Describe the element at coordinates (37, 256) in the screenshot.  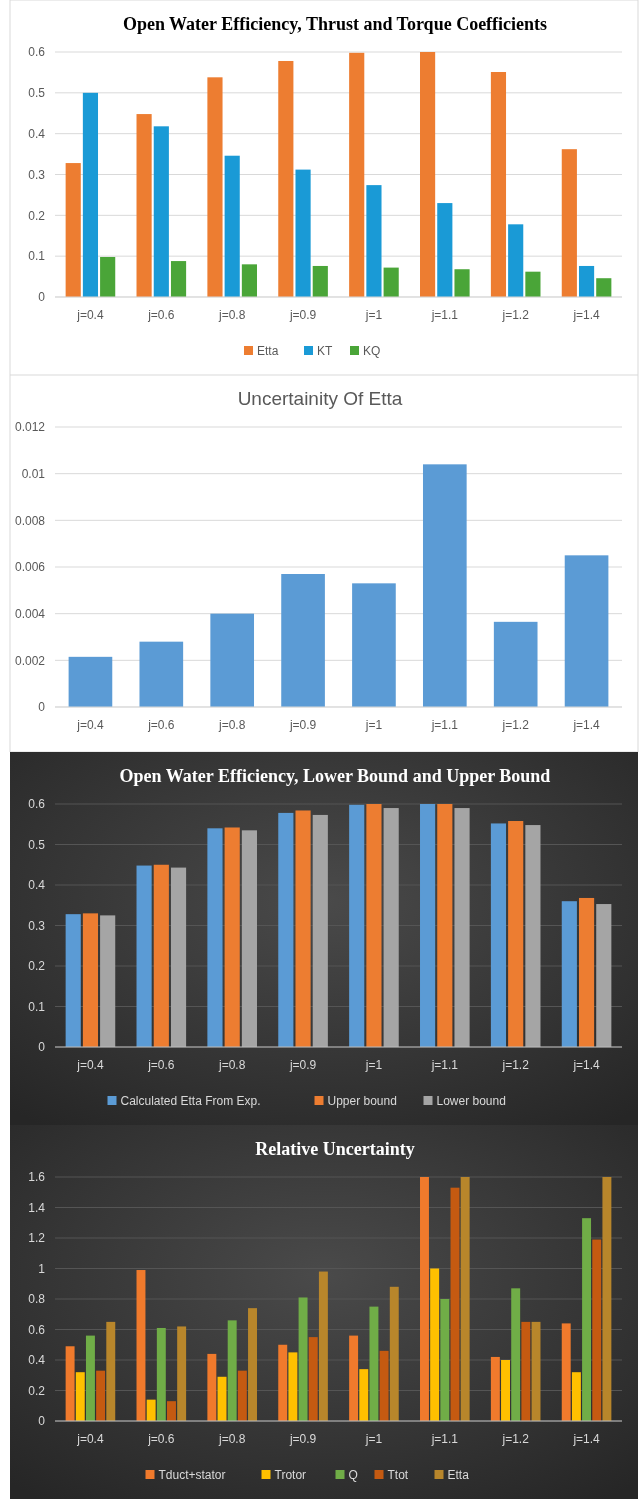
I see `y-tick-label: 0.1` at that location.